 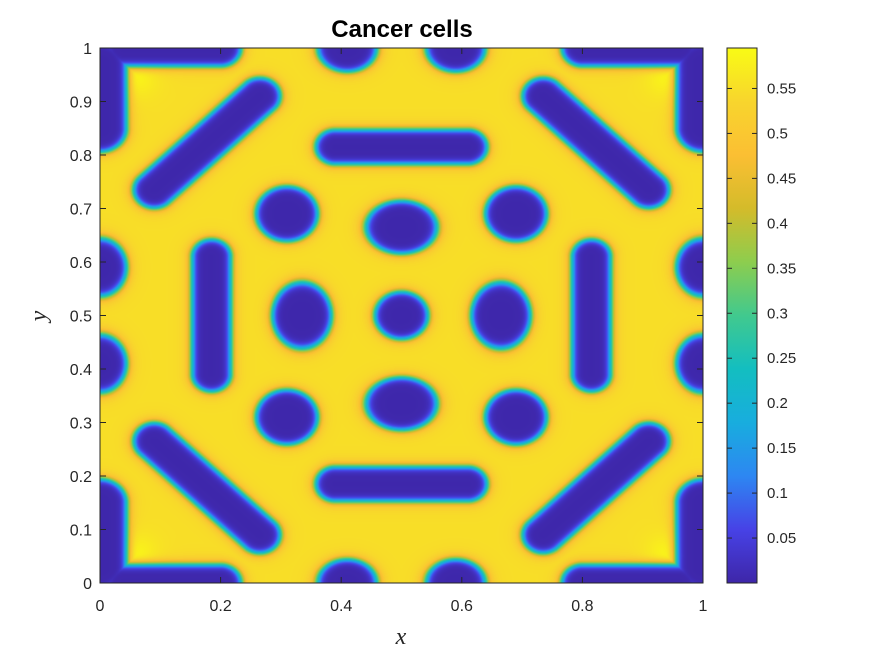 What do you see at coordinates (777, 493) in the screenshot?
I see `colorbar-tick-label: 0.1` at bounding box center [777, 493].